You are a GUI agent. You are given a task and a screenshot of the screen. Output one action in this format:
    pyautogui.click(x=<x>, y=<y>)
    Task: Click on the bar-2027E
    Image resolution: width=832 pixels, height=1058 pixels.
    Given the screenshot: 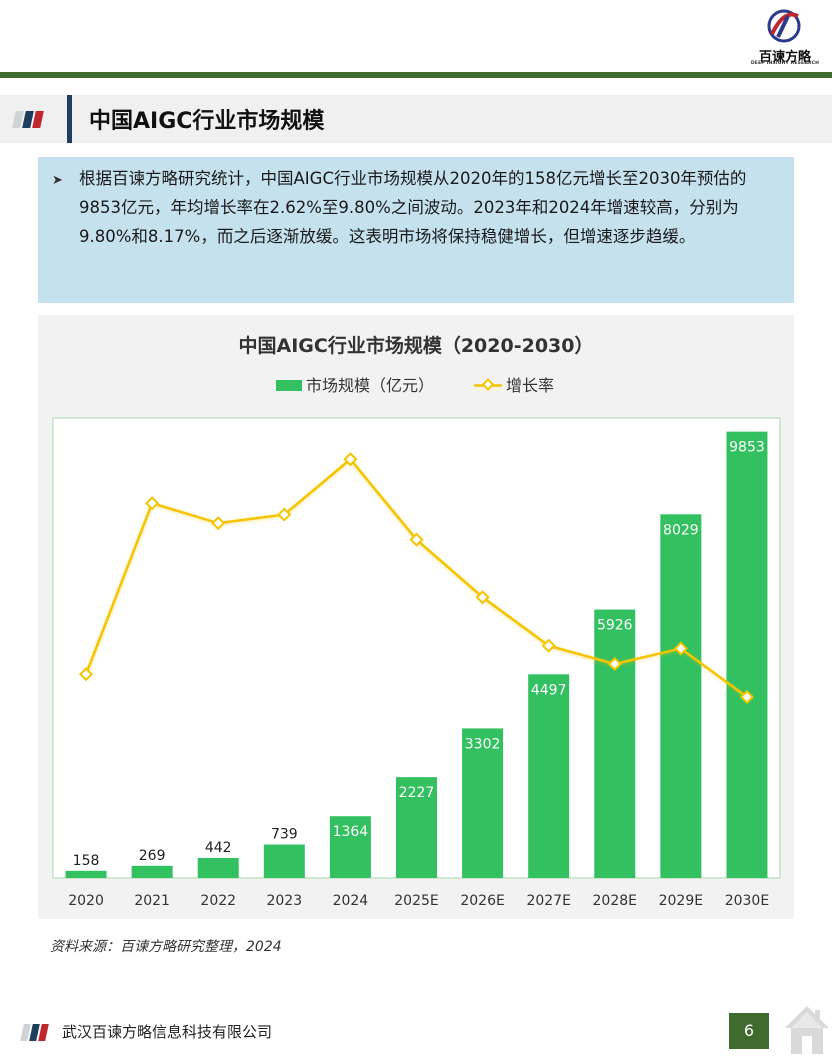 What is the action you would take?
    pyautogui.click(x=549, y=776)
    